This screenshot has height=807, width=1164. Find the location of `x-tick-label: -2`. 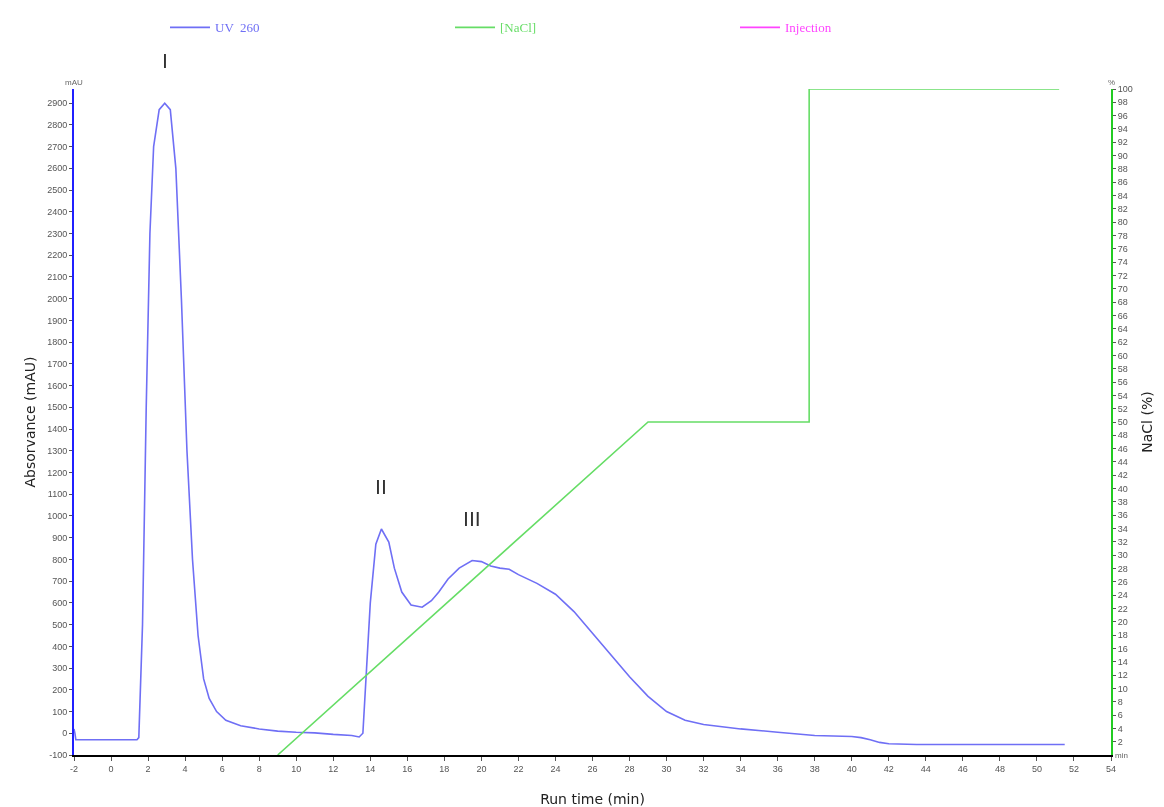

x-tick-label: -2 is located at coordinates (74, 768).